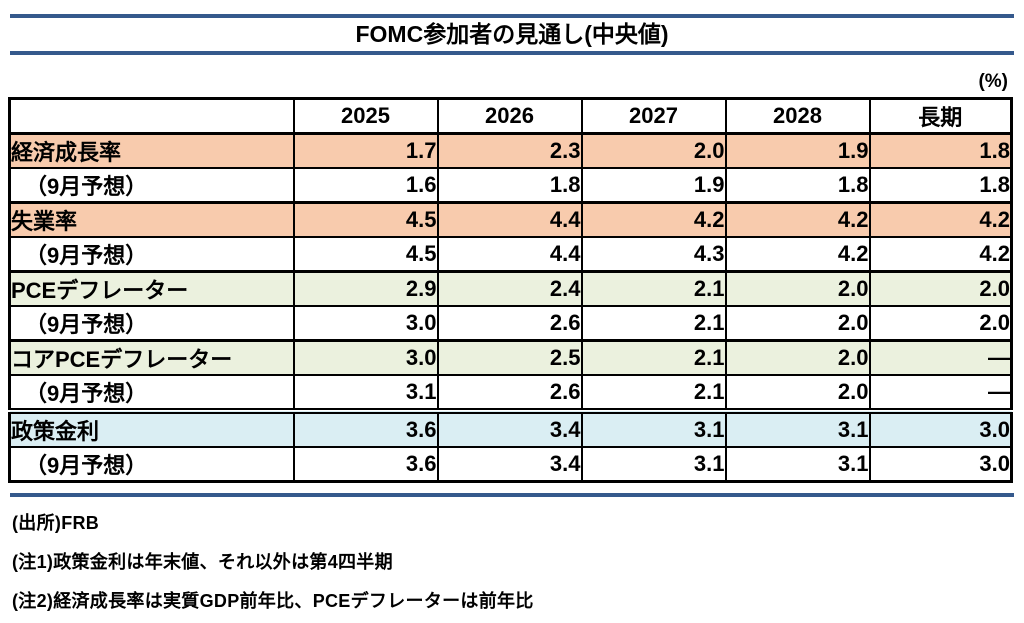 The image size is (1024, 623). I want to click on cell-value: 4.3, so click(653, 254).